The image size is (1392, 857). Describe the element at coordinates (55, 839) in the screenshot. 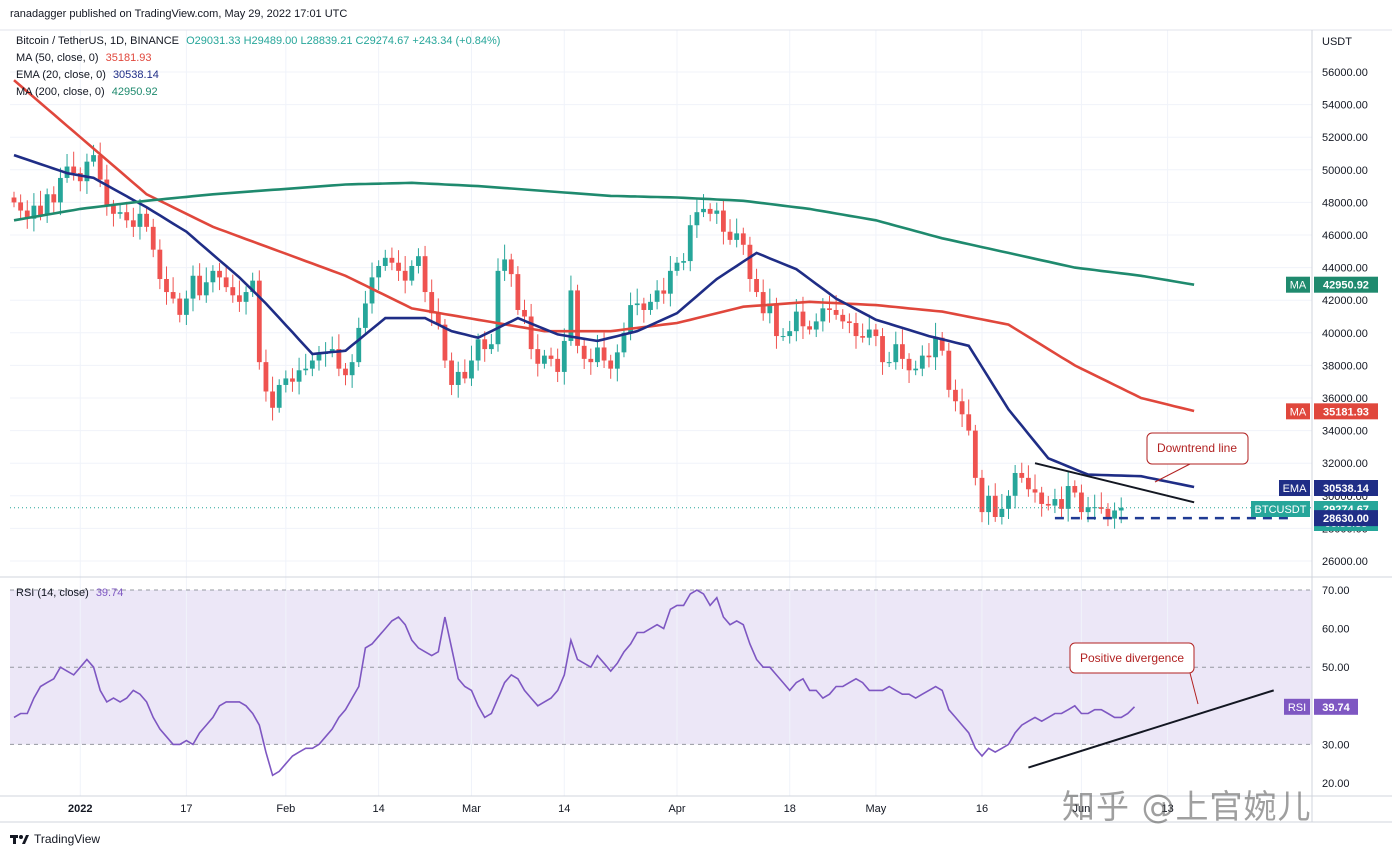

I see `tradingview-footer: TradingView` at that location.